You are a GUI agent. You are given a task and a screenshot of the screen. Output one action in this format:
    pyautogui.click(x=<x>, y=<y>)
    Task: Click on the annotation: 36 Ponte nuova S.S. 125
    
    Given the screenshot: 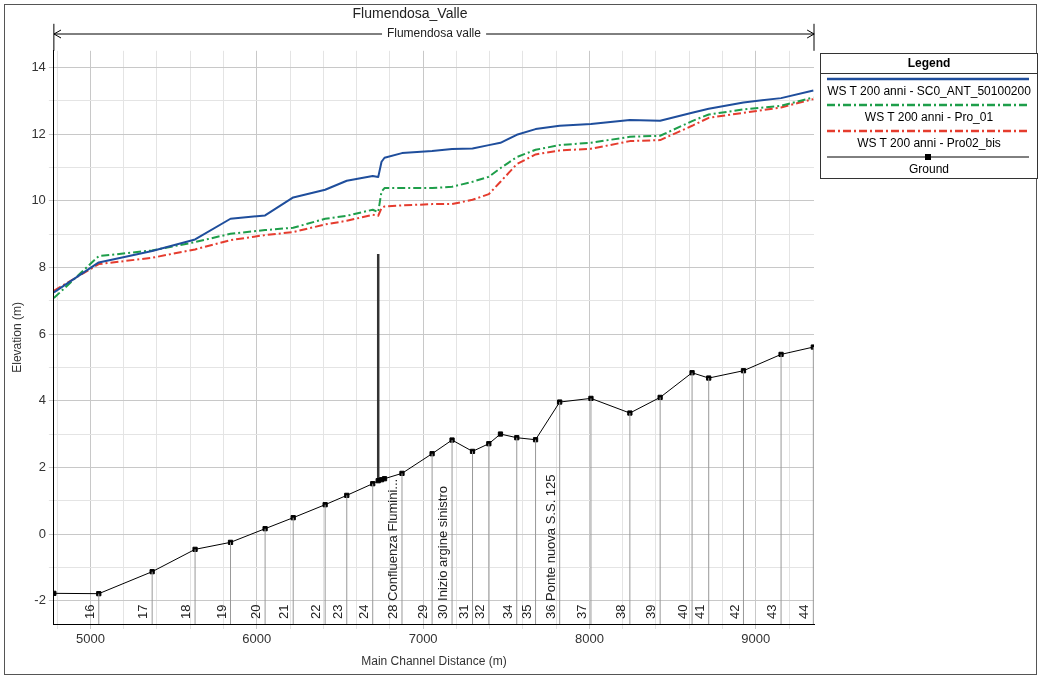 What is the action you would take?
    pyautogui.click(x=550, y=546)
    